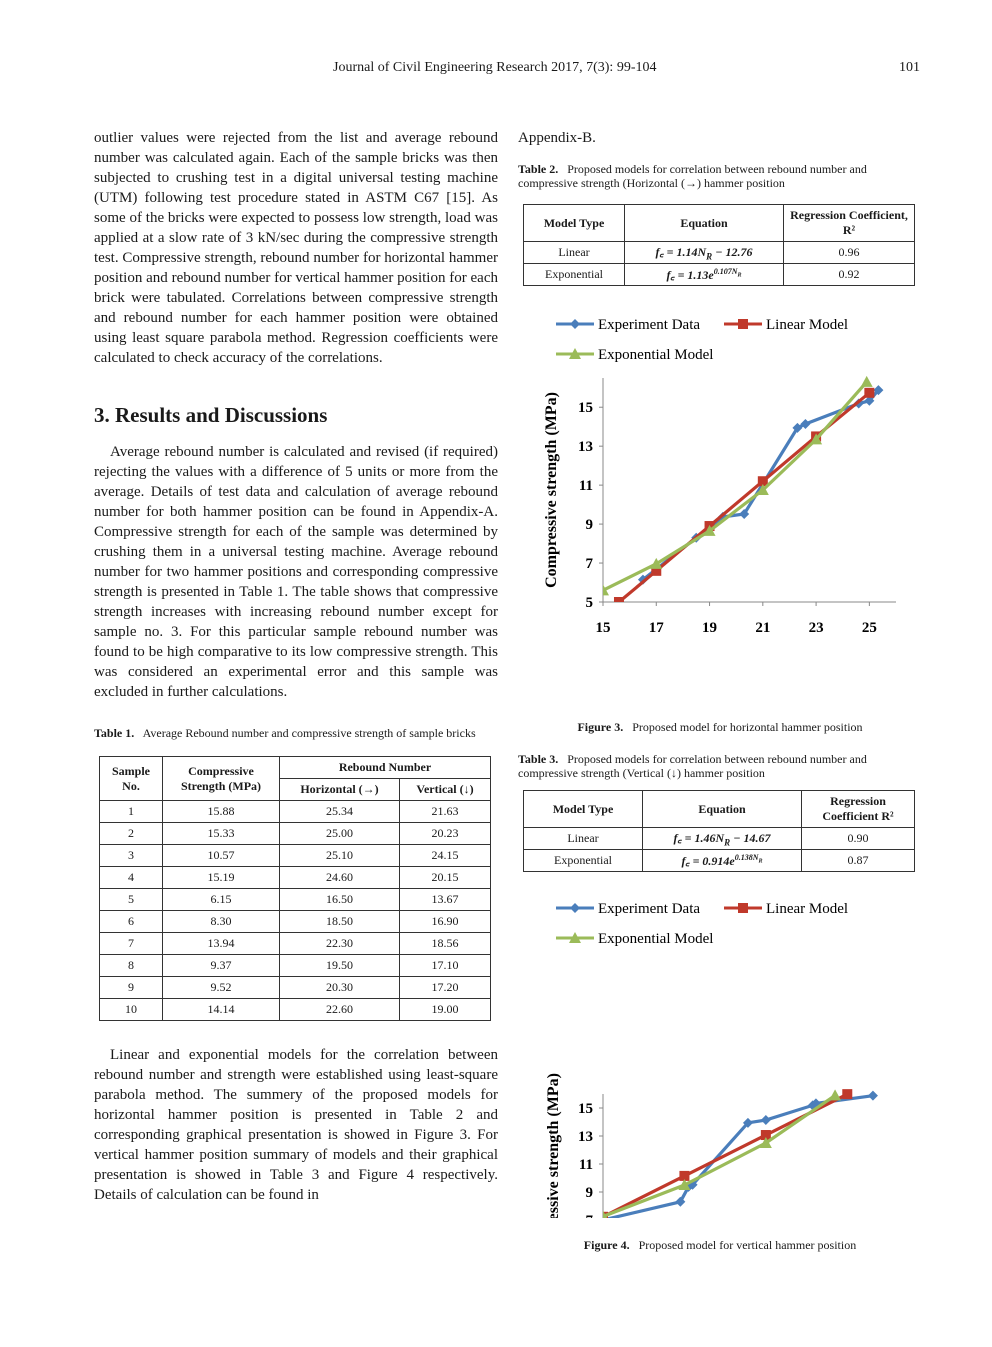 Image resolution: width=992 pixels, height=1347 pixels. I want to click on table-cell: 22.60, so click(339, 1009).